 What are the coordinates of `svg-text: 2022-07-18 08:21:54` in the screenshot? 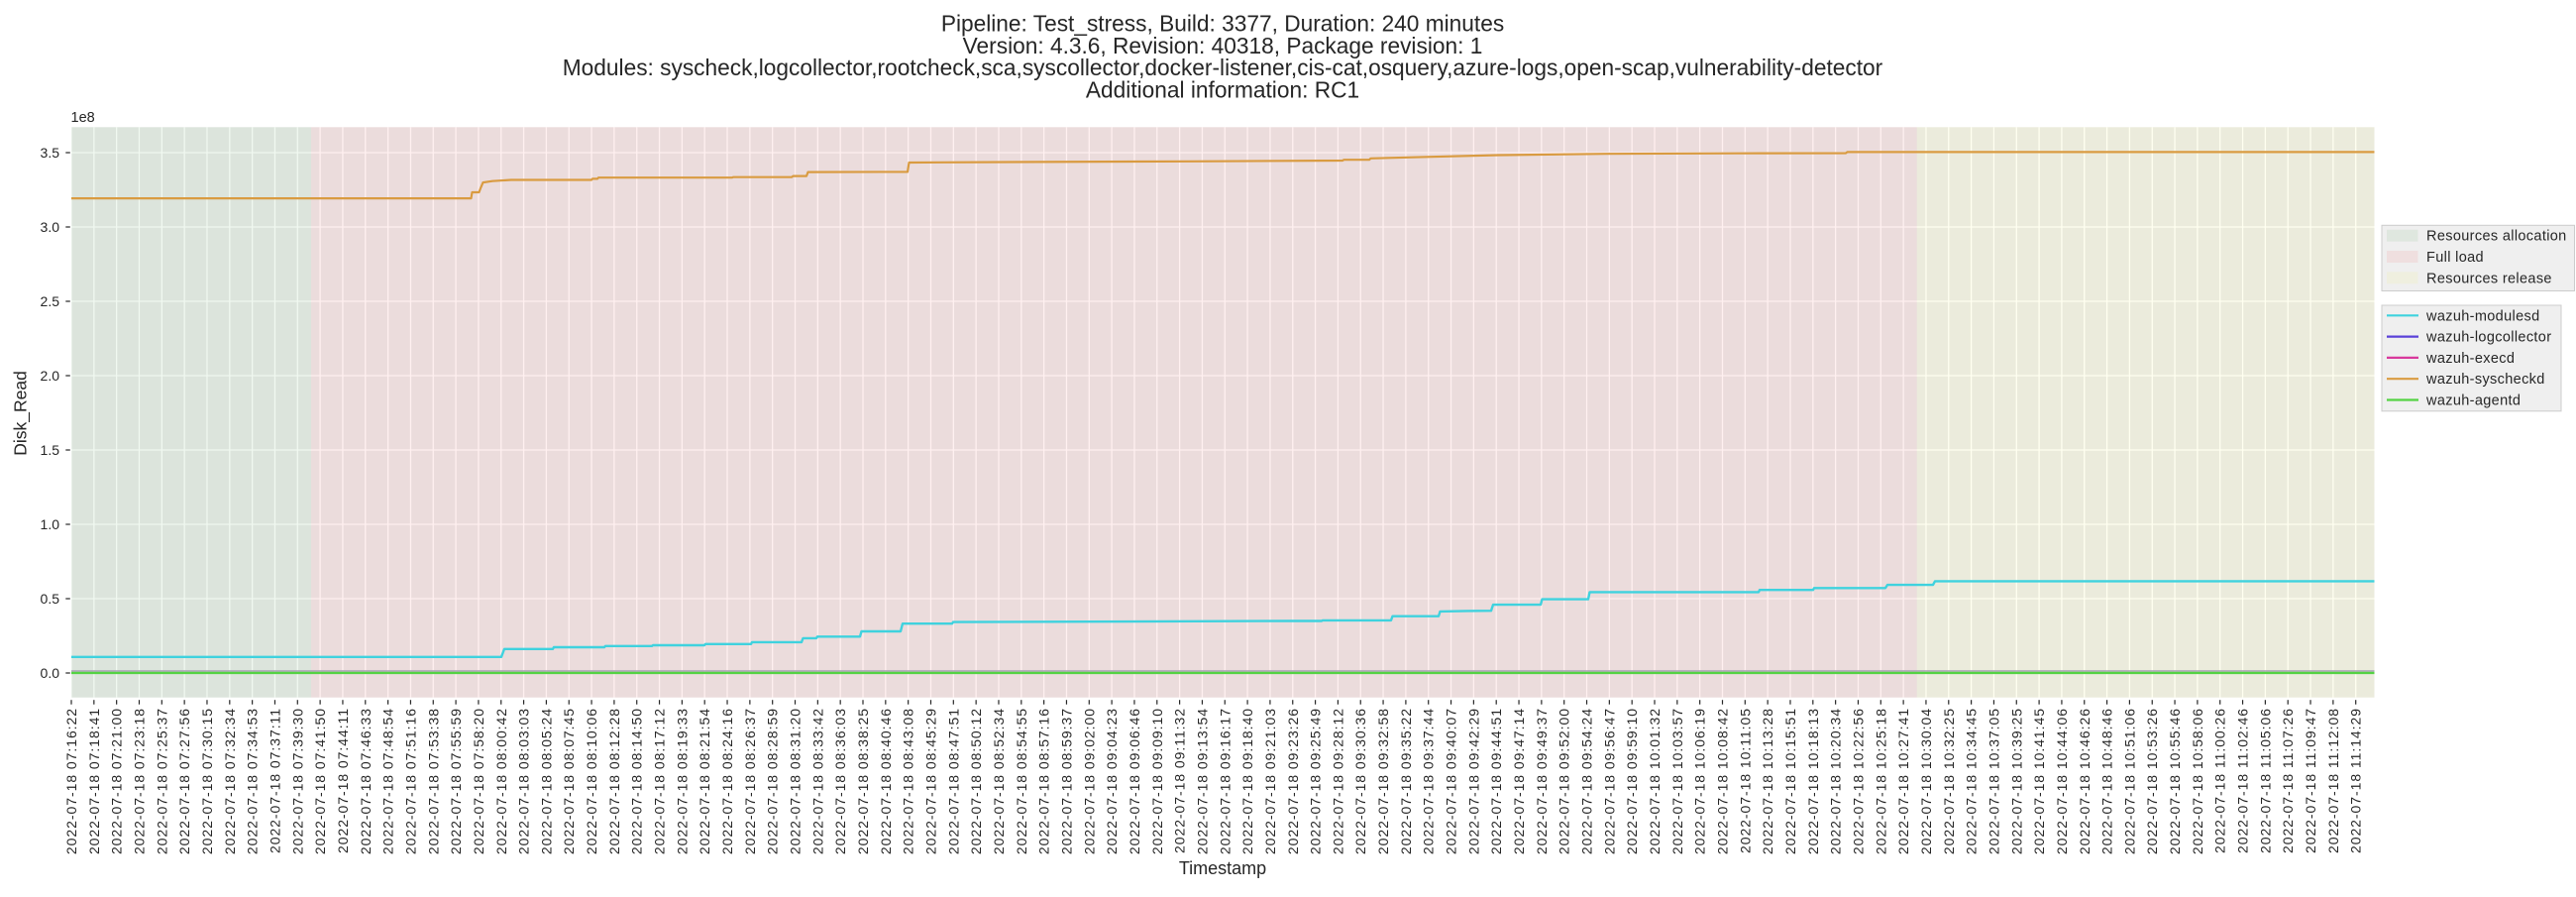 It's located at (705, 781).